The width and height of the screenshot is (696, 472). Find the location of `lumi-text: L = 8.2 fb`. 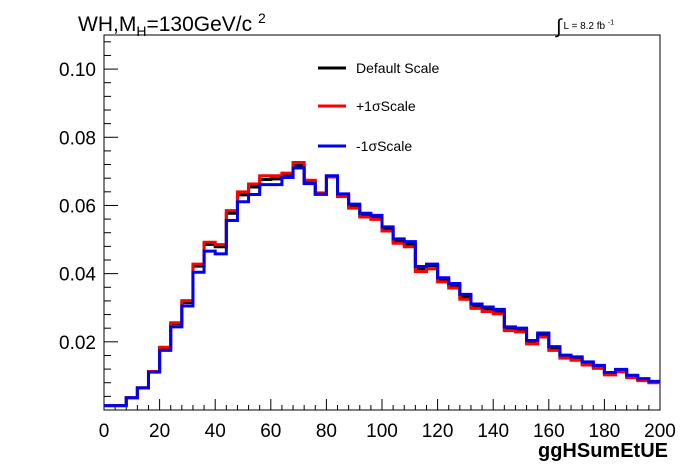

lumi-text: L = 8.2 fb is located at coordinates (584, 26).